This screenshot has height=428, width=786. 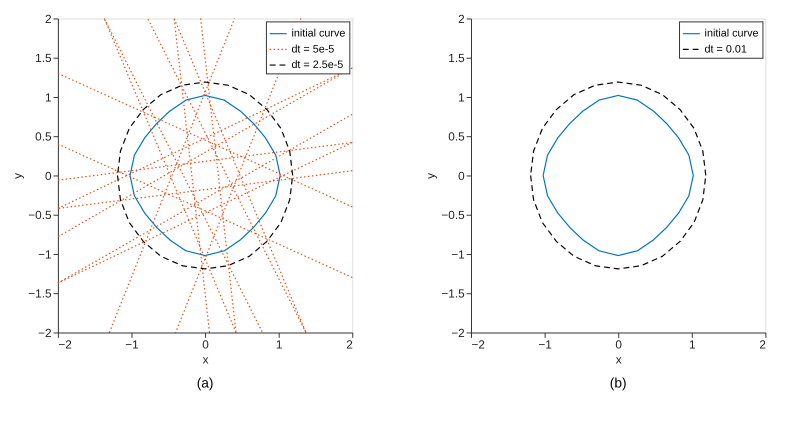 I want to click on legend-label: dt = 2.5e-5, so click(x=317, y=65).